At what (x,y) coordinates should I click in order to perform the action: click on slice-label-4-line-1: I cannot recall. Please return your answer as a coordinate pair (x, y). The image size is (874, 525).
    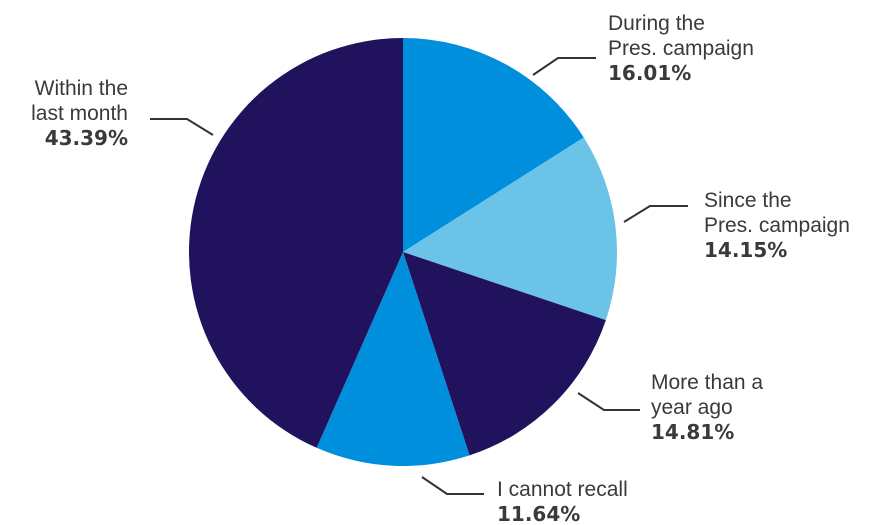
    Looking at the image, I should click on (562, 489).